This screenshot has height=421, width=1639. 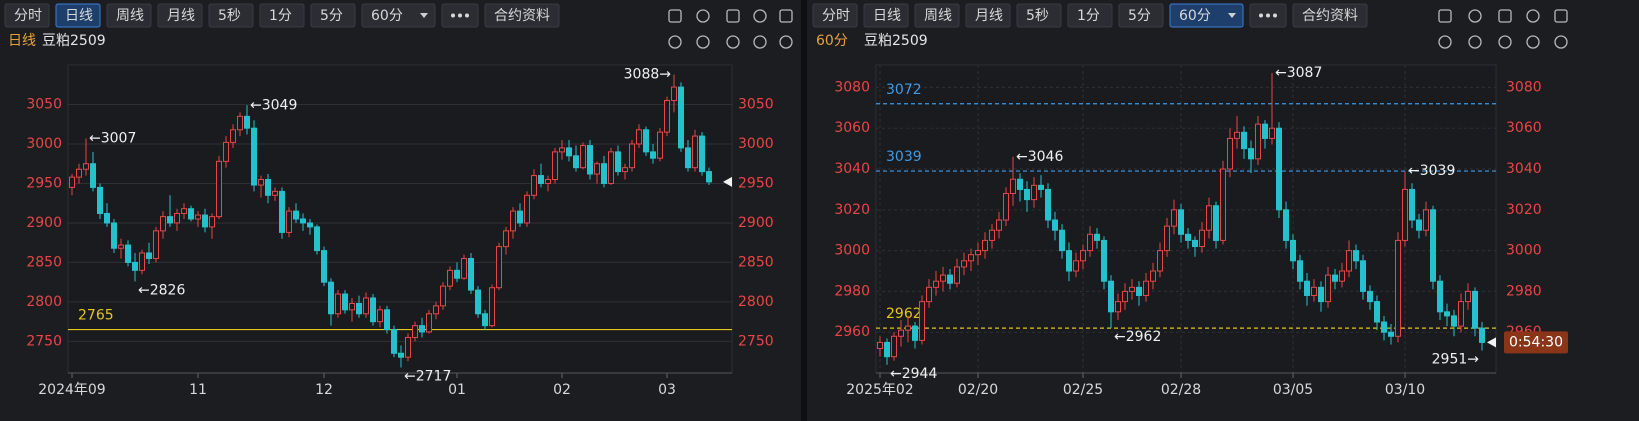 I want to click on x-tick-label: 11, so click(x=198, y=390).